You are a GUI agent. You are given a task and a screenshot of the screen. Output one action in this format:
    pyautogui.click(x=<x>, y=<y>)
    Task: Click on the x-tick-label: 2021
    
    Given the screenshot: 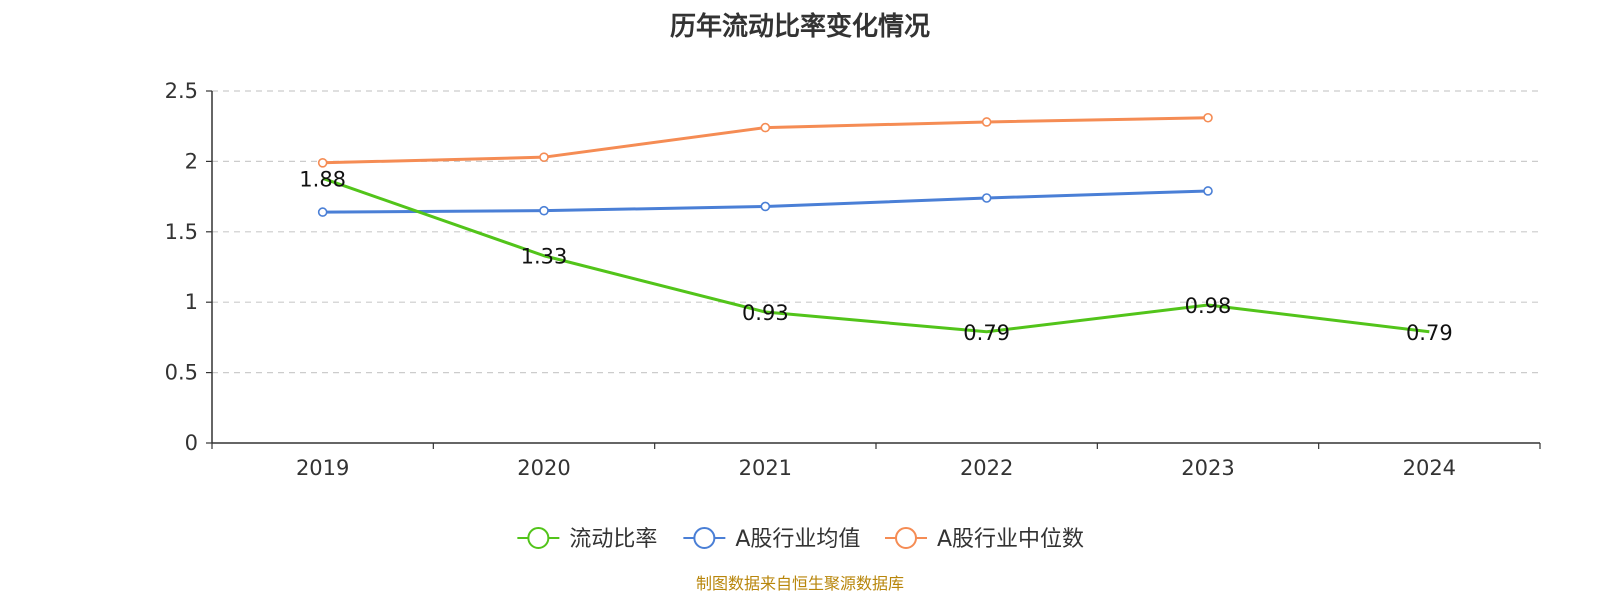 What is the action you would take?
    pyautogui.click(x=765, y=468)
    